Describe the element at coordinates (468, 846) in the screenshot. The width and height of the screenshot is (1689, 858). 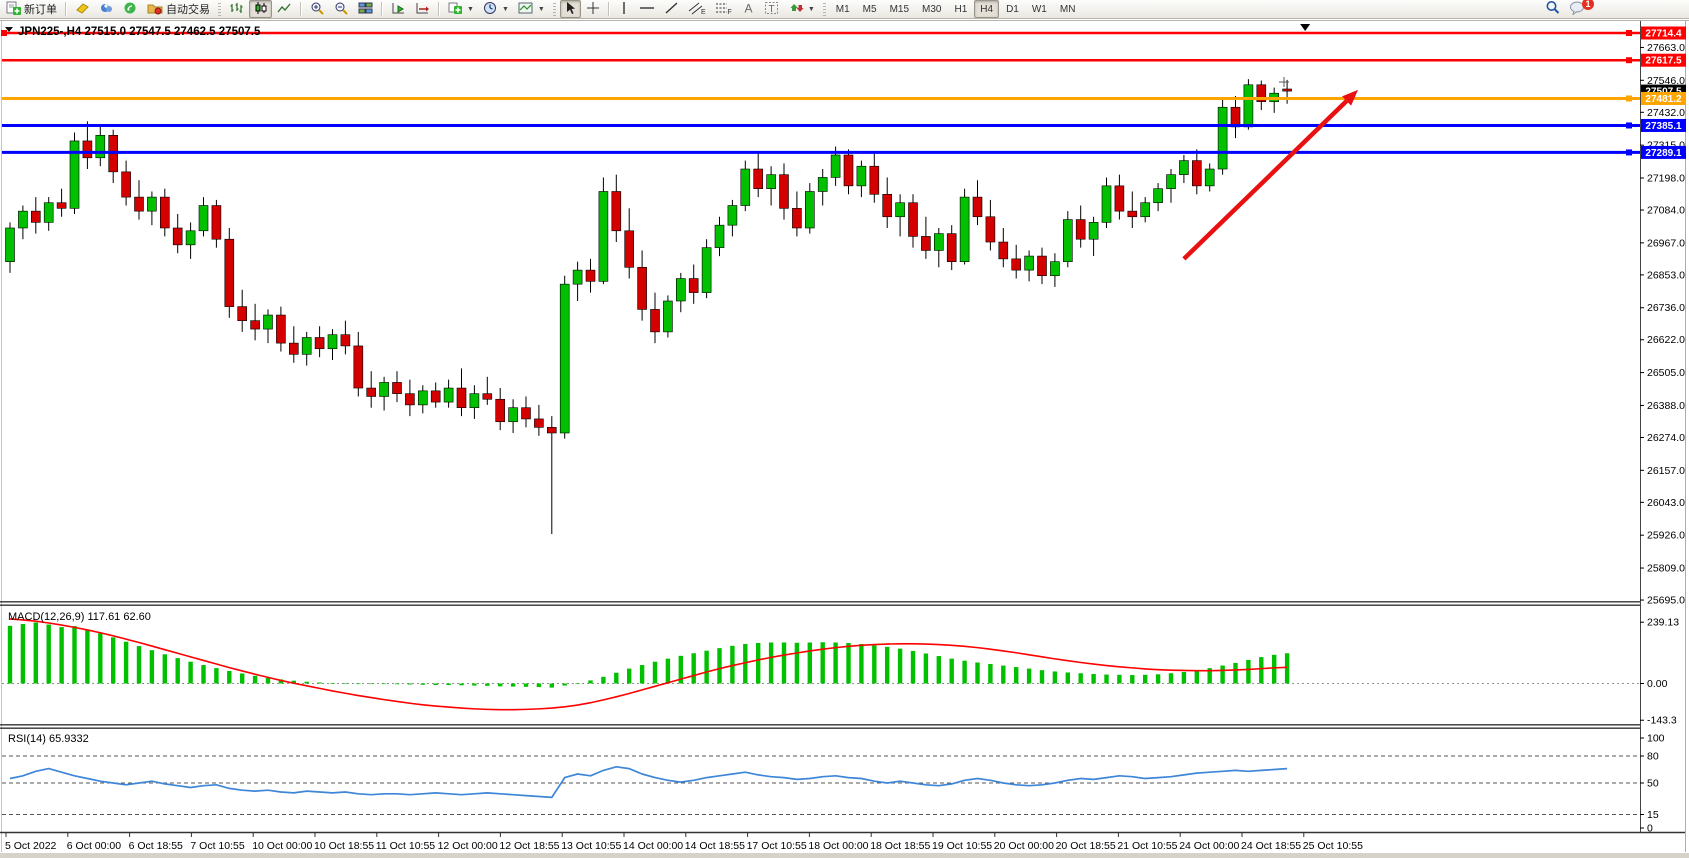
I see `time-tick-label: 12 Oct 00:00` at that location.